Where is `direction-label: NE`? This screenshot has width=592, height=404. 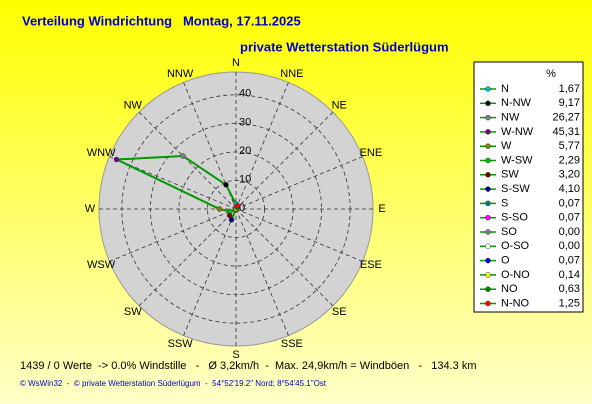 direction-label: NE is located at coordinates (339, 106).